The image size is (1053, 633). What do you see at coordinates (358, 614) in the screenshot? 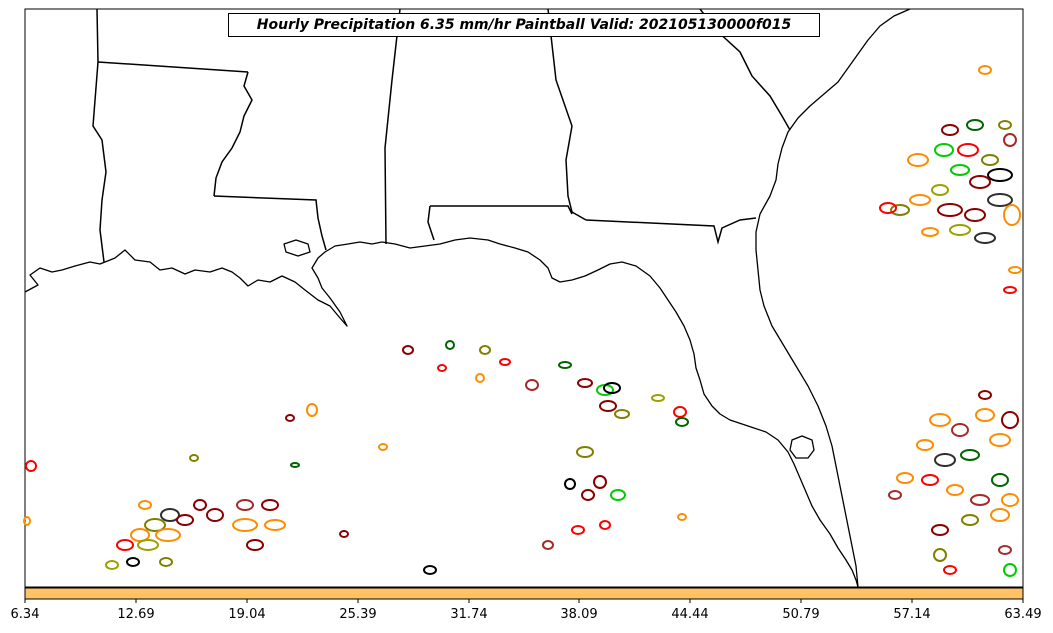
I see `colorbar-tick-label: 25.39` at bounding box center [358, 614].